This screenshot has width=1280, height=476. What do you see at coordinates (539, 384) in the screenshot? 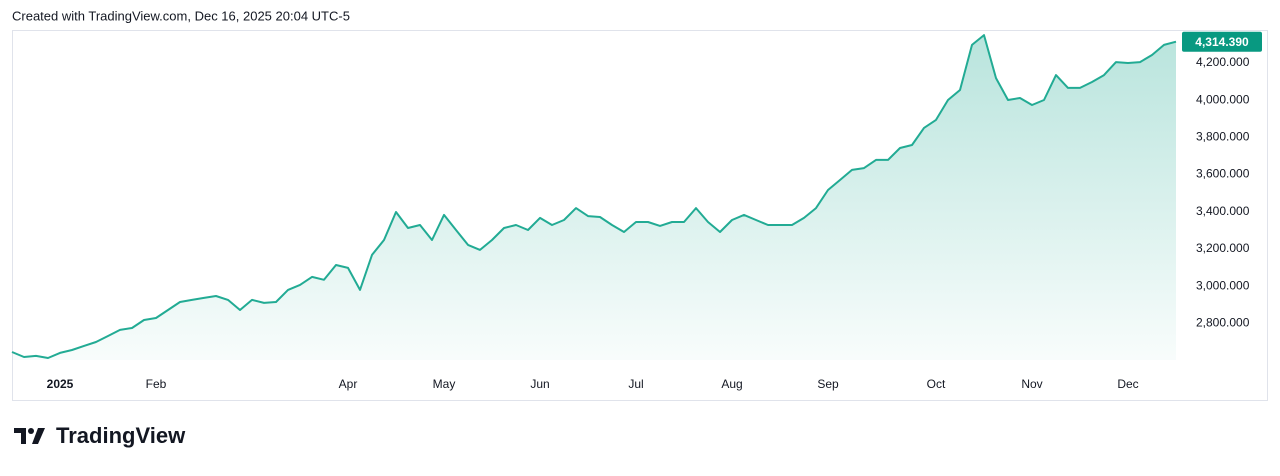
I see `x-tick-label: Jun` at bounding box center [539, 384].